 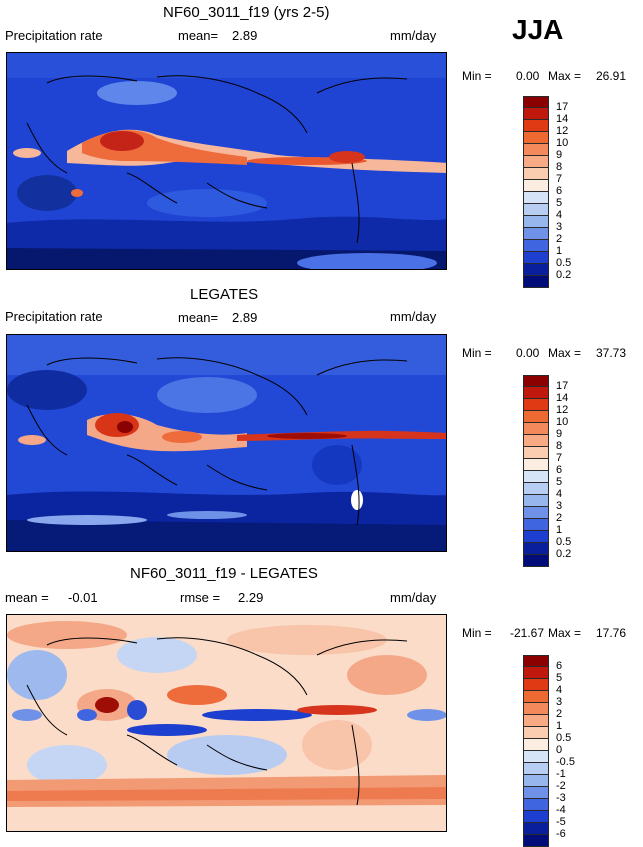 I want to click on colorbar-tick-label: -1, so click(x=561, y=774).